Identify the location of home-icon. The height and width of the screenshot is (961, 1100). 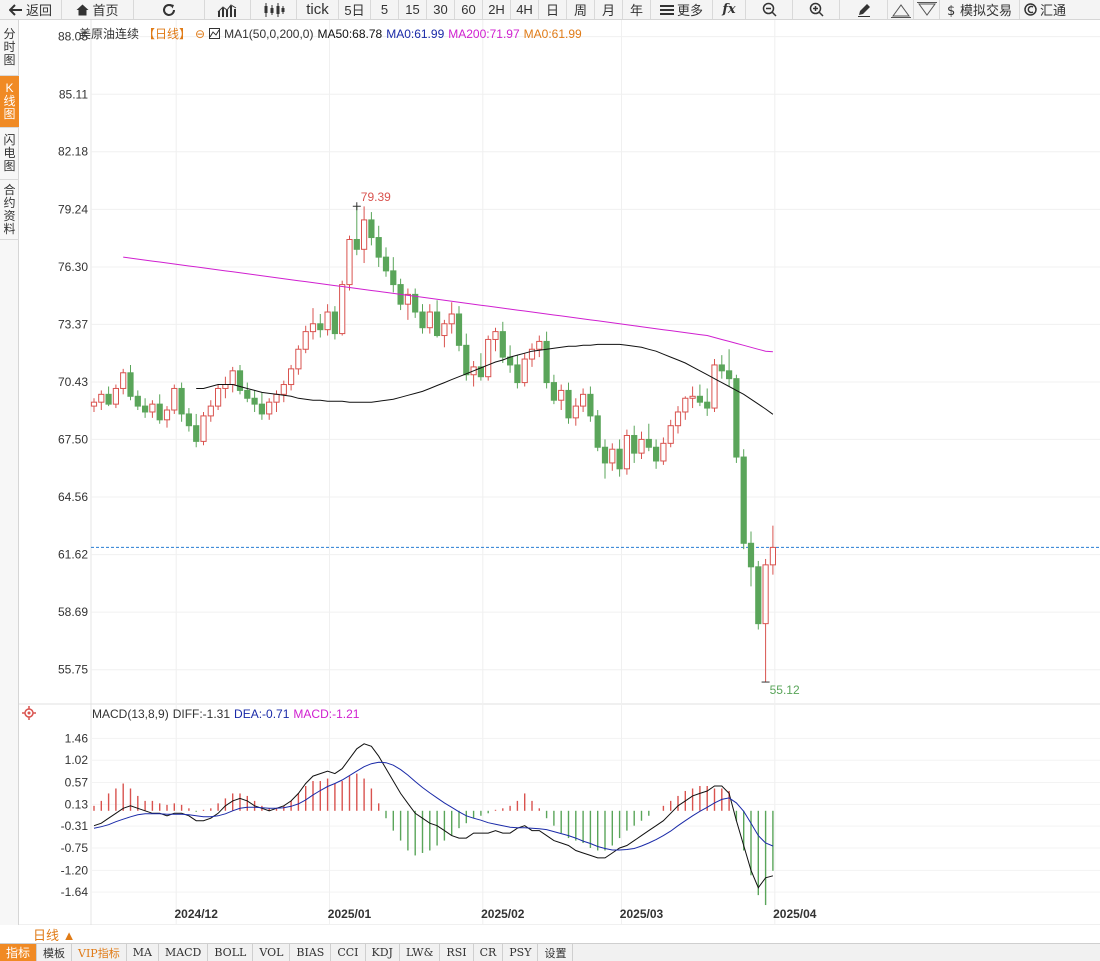
(82, 9).